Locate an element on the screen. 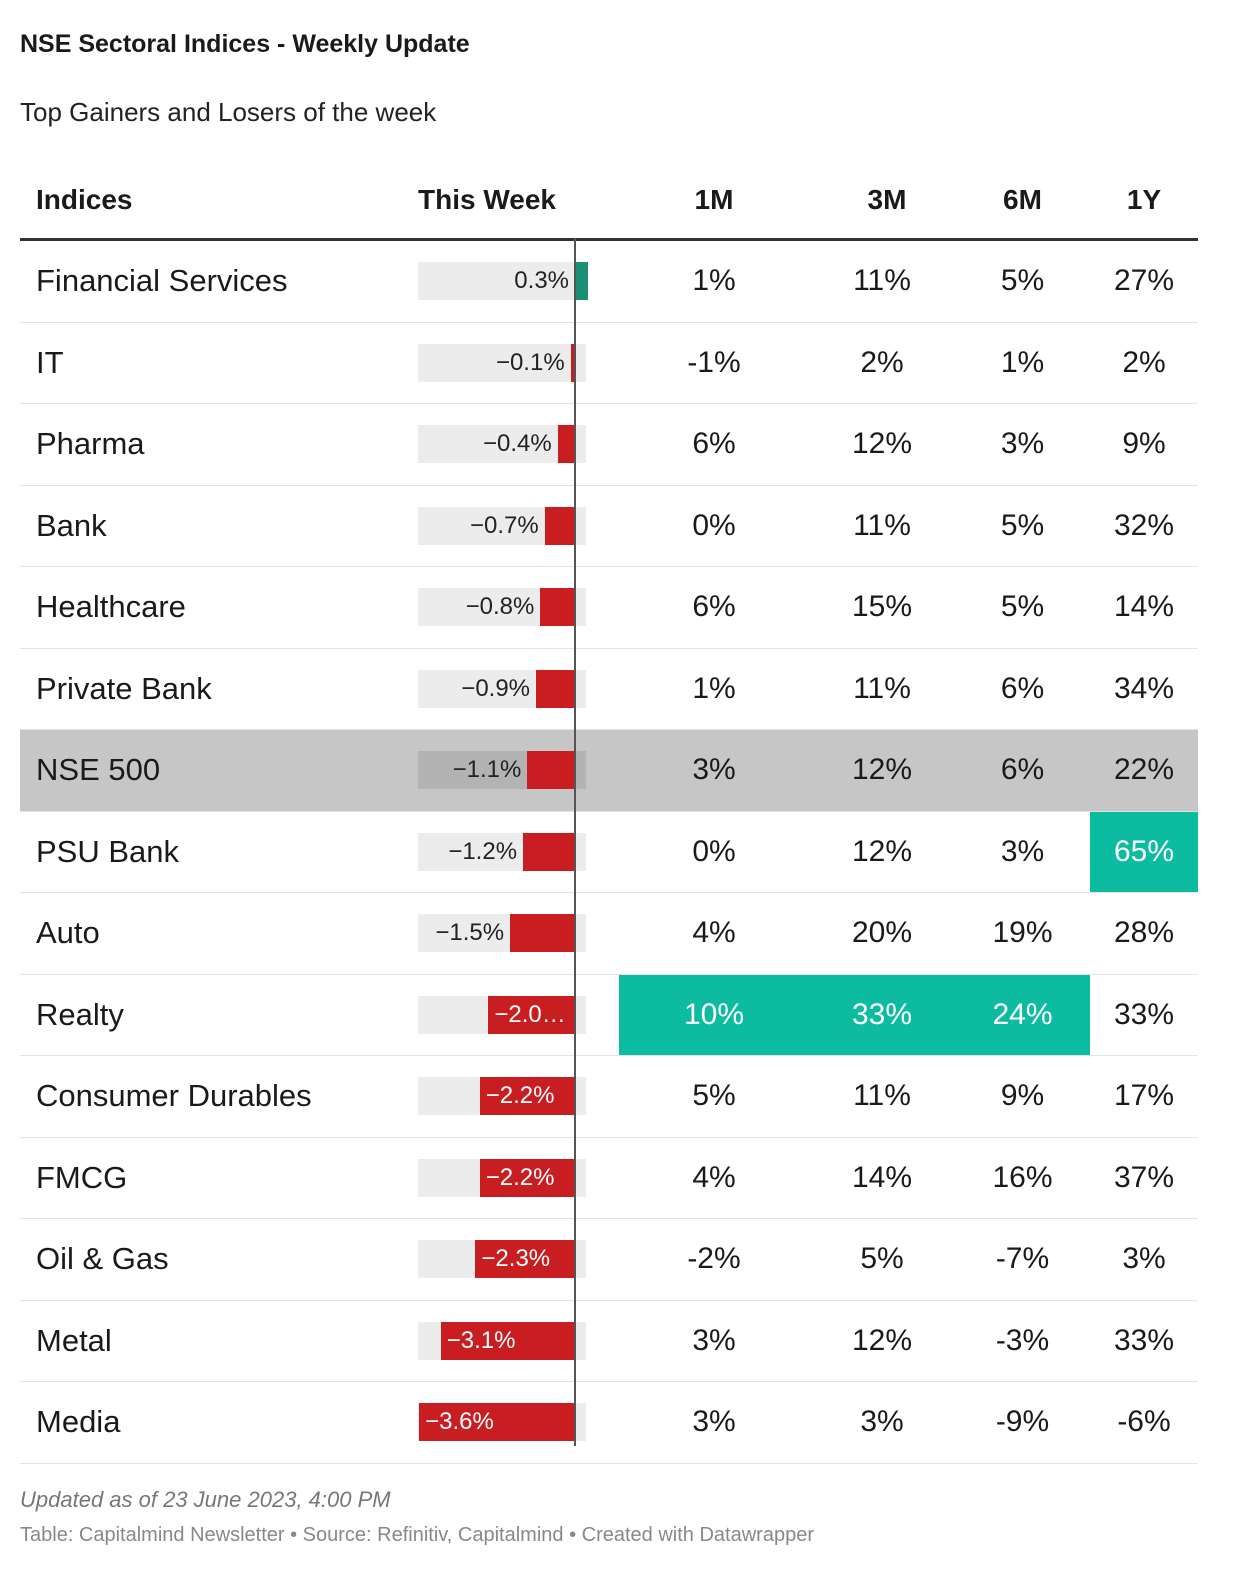 The width and height of the screenshot is (1240, 1596). week-change-label: −0.8% is located at coordinates (500, 606).